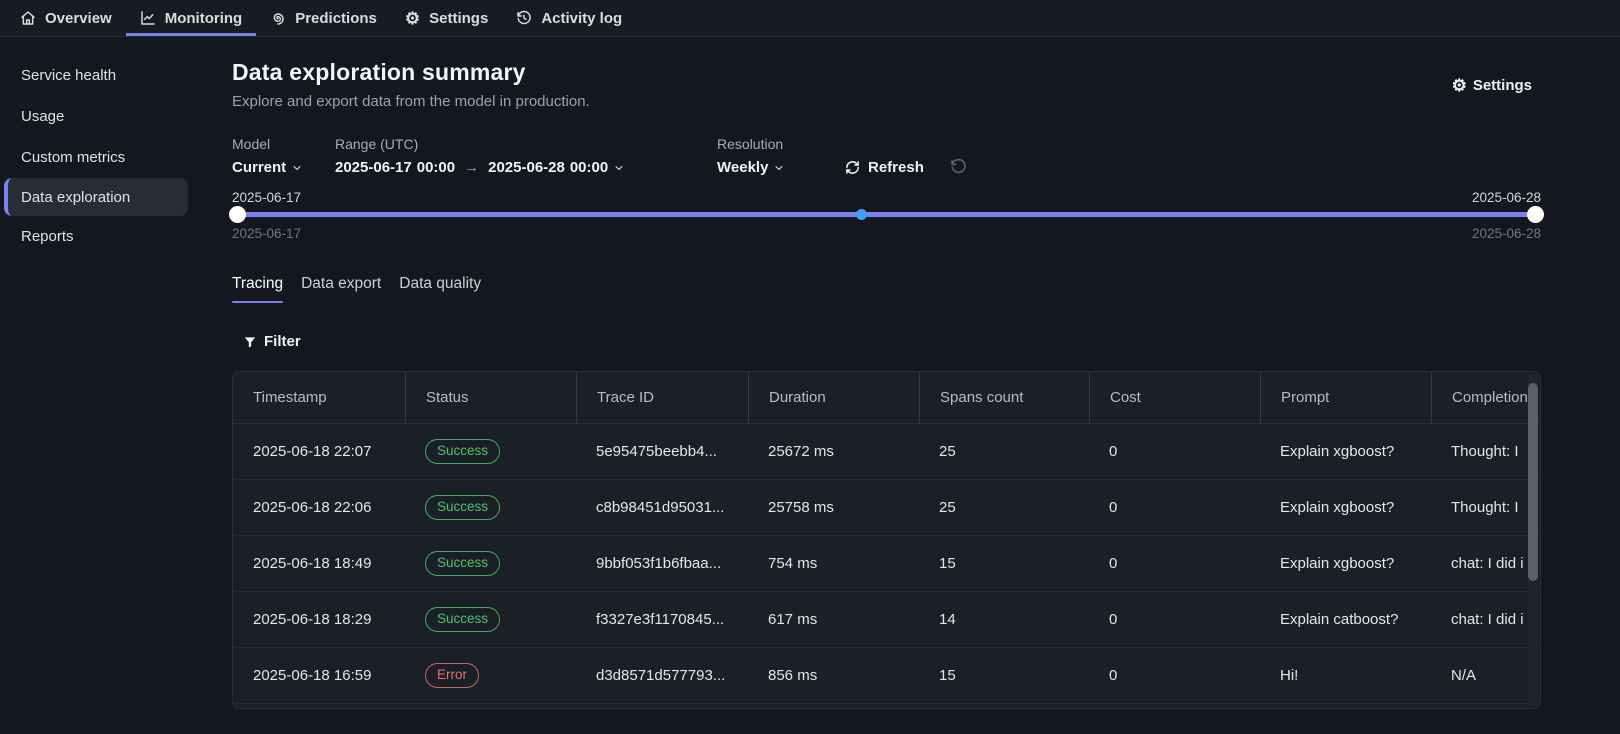 This screenshot has width=1620, height=734. What do you see at coordinates (312, 619) in the screenshot?
I see `cell-timestamp: 2025-06-18 18:29` at bounding box center [312, 619].